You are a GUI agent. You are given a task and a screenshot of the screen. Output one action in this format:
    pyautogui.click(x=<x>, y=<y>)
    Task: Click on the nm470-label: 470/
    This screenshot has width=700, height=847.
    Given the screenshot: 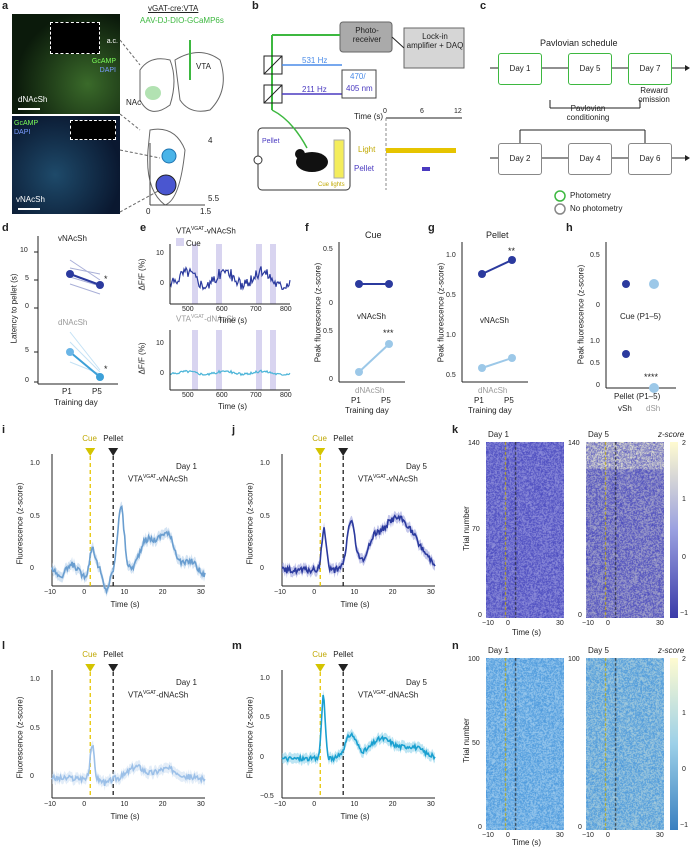 What is the action you would take?
    pyautogui.click(x=358, y=76)
    